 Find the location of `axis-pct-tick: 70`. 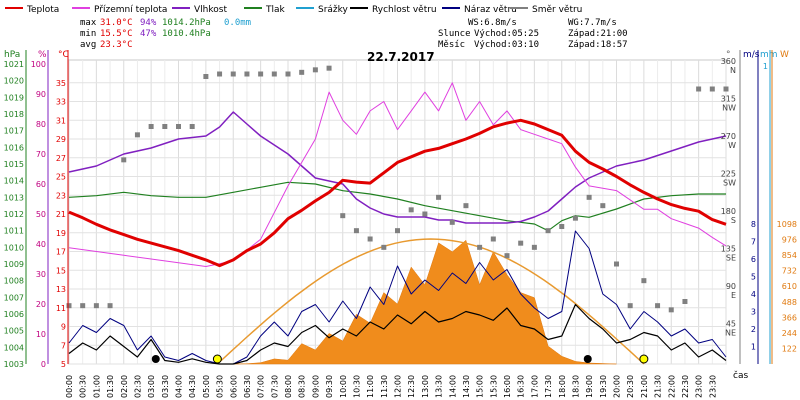

axis-pct-tick: 70 is located at coordinates (41, 154).